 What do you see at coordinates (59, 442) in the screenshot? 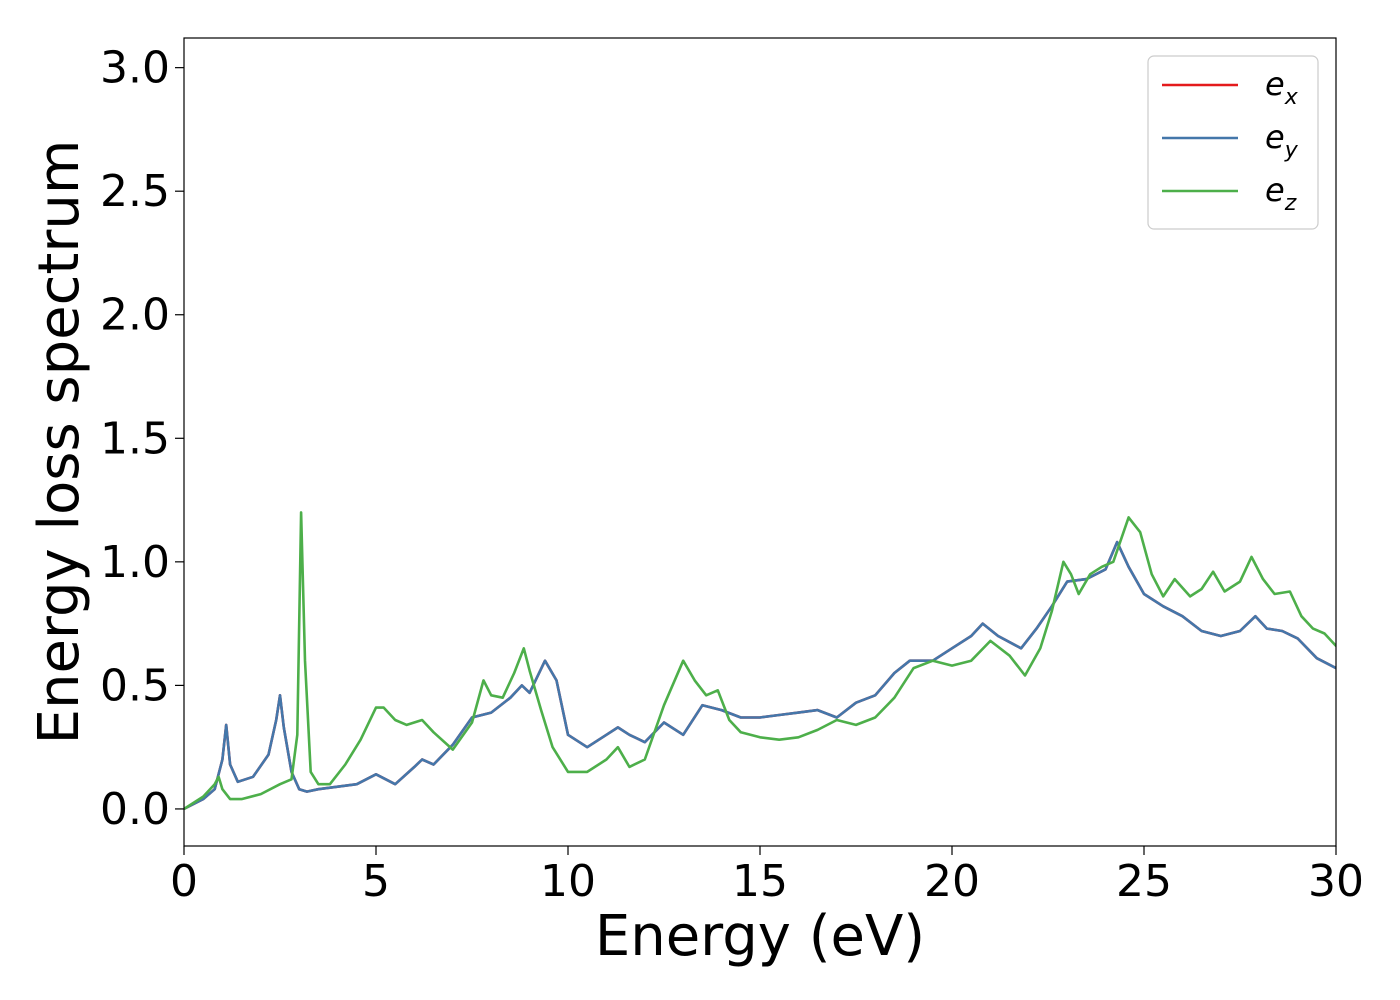
I see `y-axis-title: Energy loss spectrum` at bounding box center [59, 442].